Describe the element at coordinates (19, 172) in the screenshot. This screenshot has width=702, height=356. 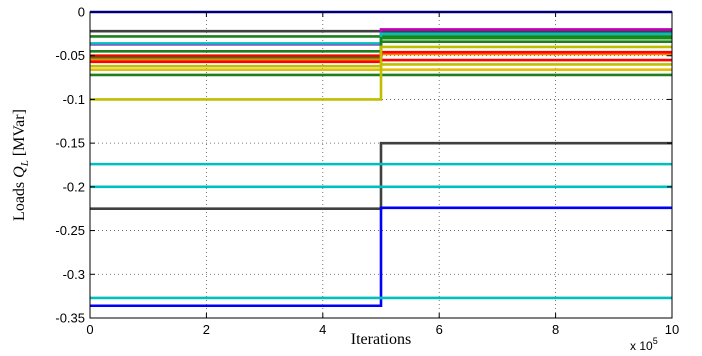
I see `y-axis-label-var: Q` at that location.